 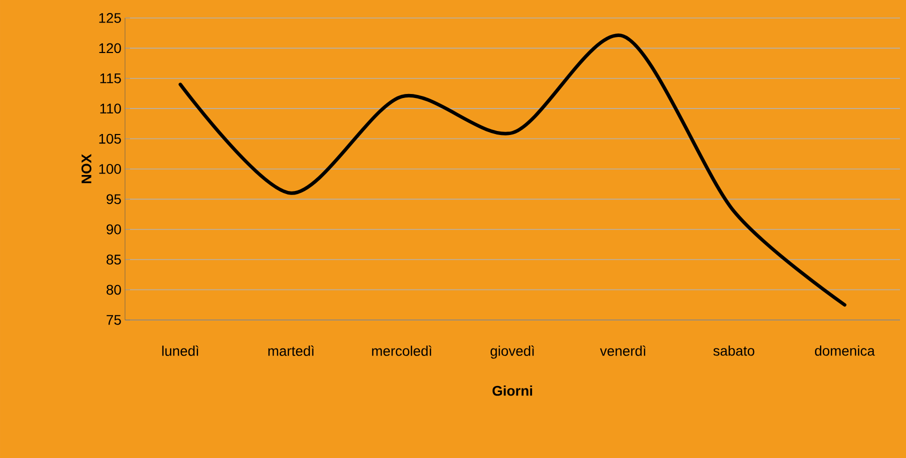 What do you see at coordinates (733, 351) in the screenshot?
I see `x-tick-label: sabato` at bounding box center [733, 351].